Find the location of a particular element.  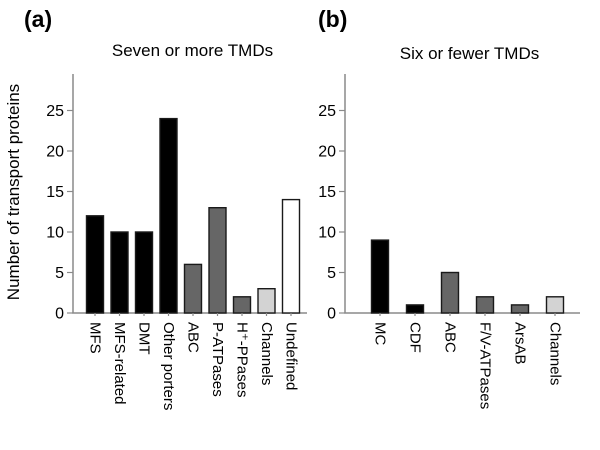

bar-H⁺-PPases is located at coordinates (242, 305).